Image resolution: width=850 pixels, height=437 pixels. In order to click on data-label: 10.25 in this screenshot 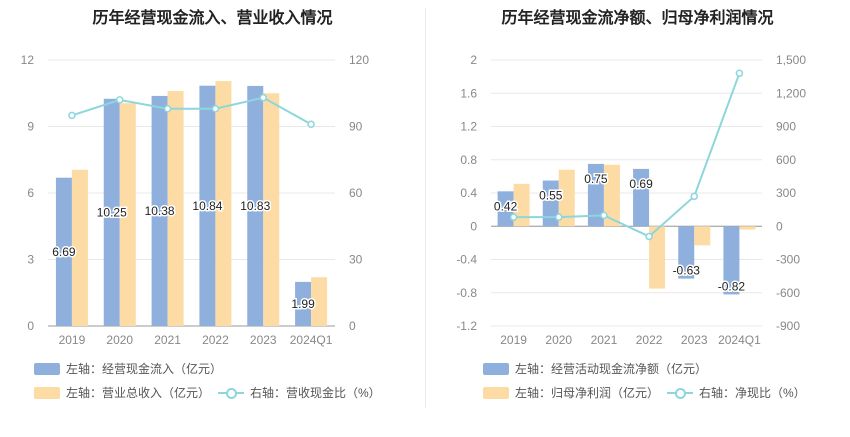, I will do `click(112, 212)`.